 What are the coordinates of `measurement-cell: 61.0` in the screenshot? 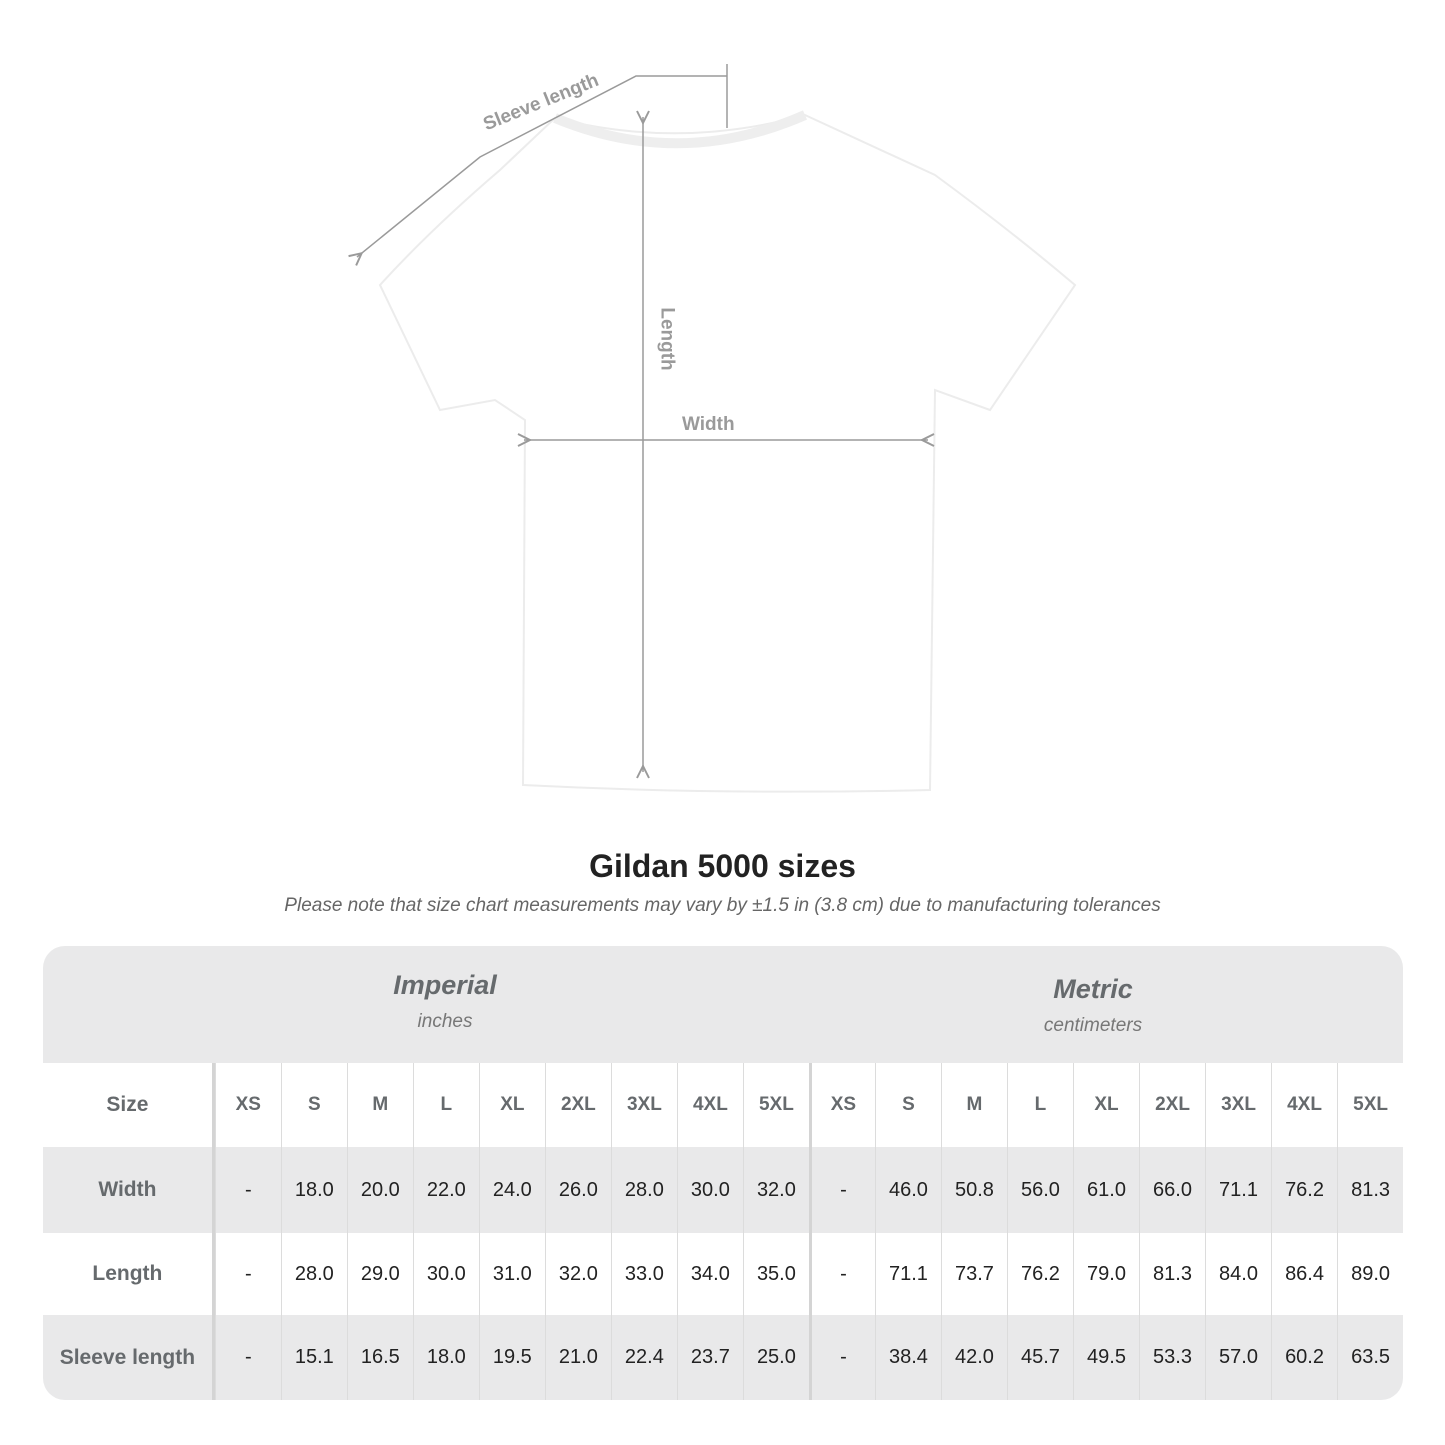 It's located at (1105, 1190).